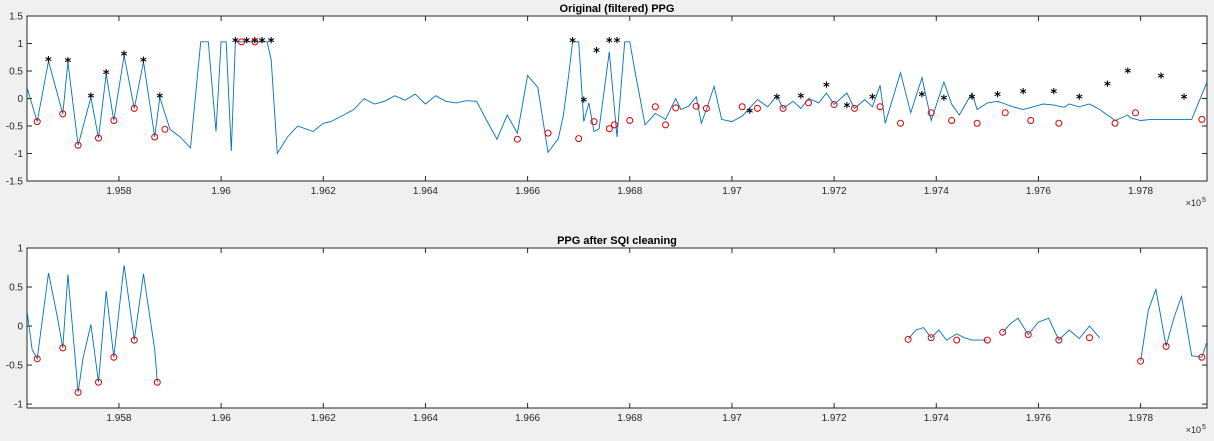 This screenshot has width=1214, height=441. I want to click on x-tick-label: 1.972, so click(834, 191).